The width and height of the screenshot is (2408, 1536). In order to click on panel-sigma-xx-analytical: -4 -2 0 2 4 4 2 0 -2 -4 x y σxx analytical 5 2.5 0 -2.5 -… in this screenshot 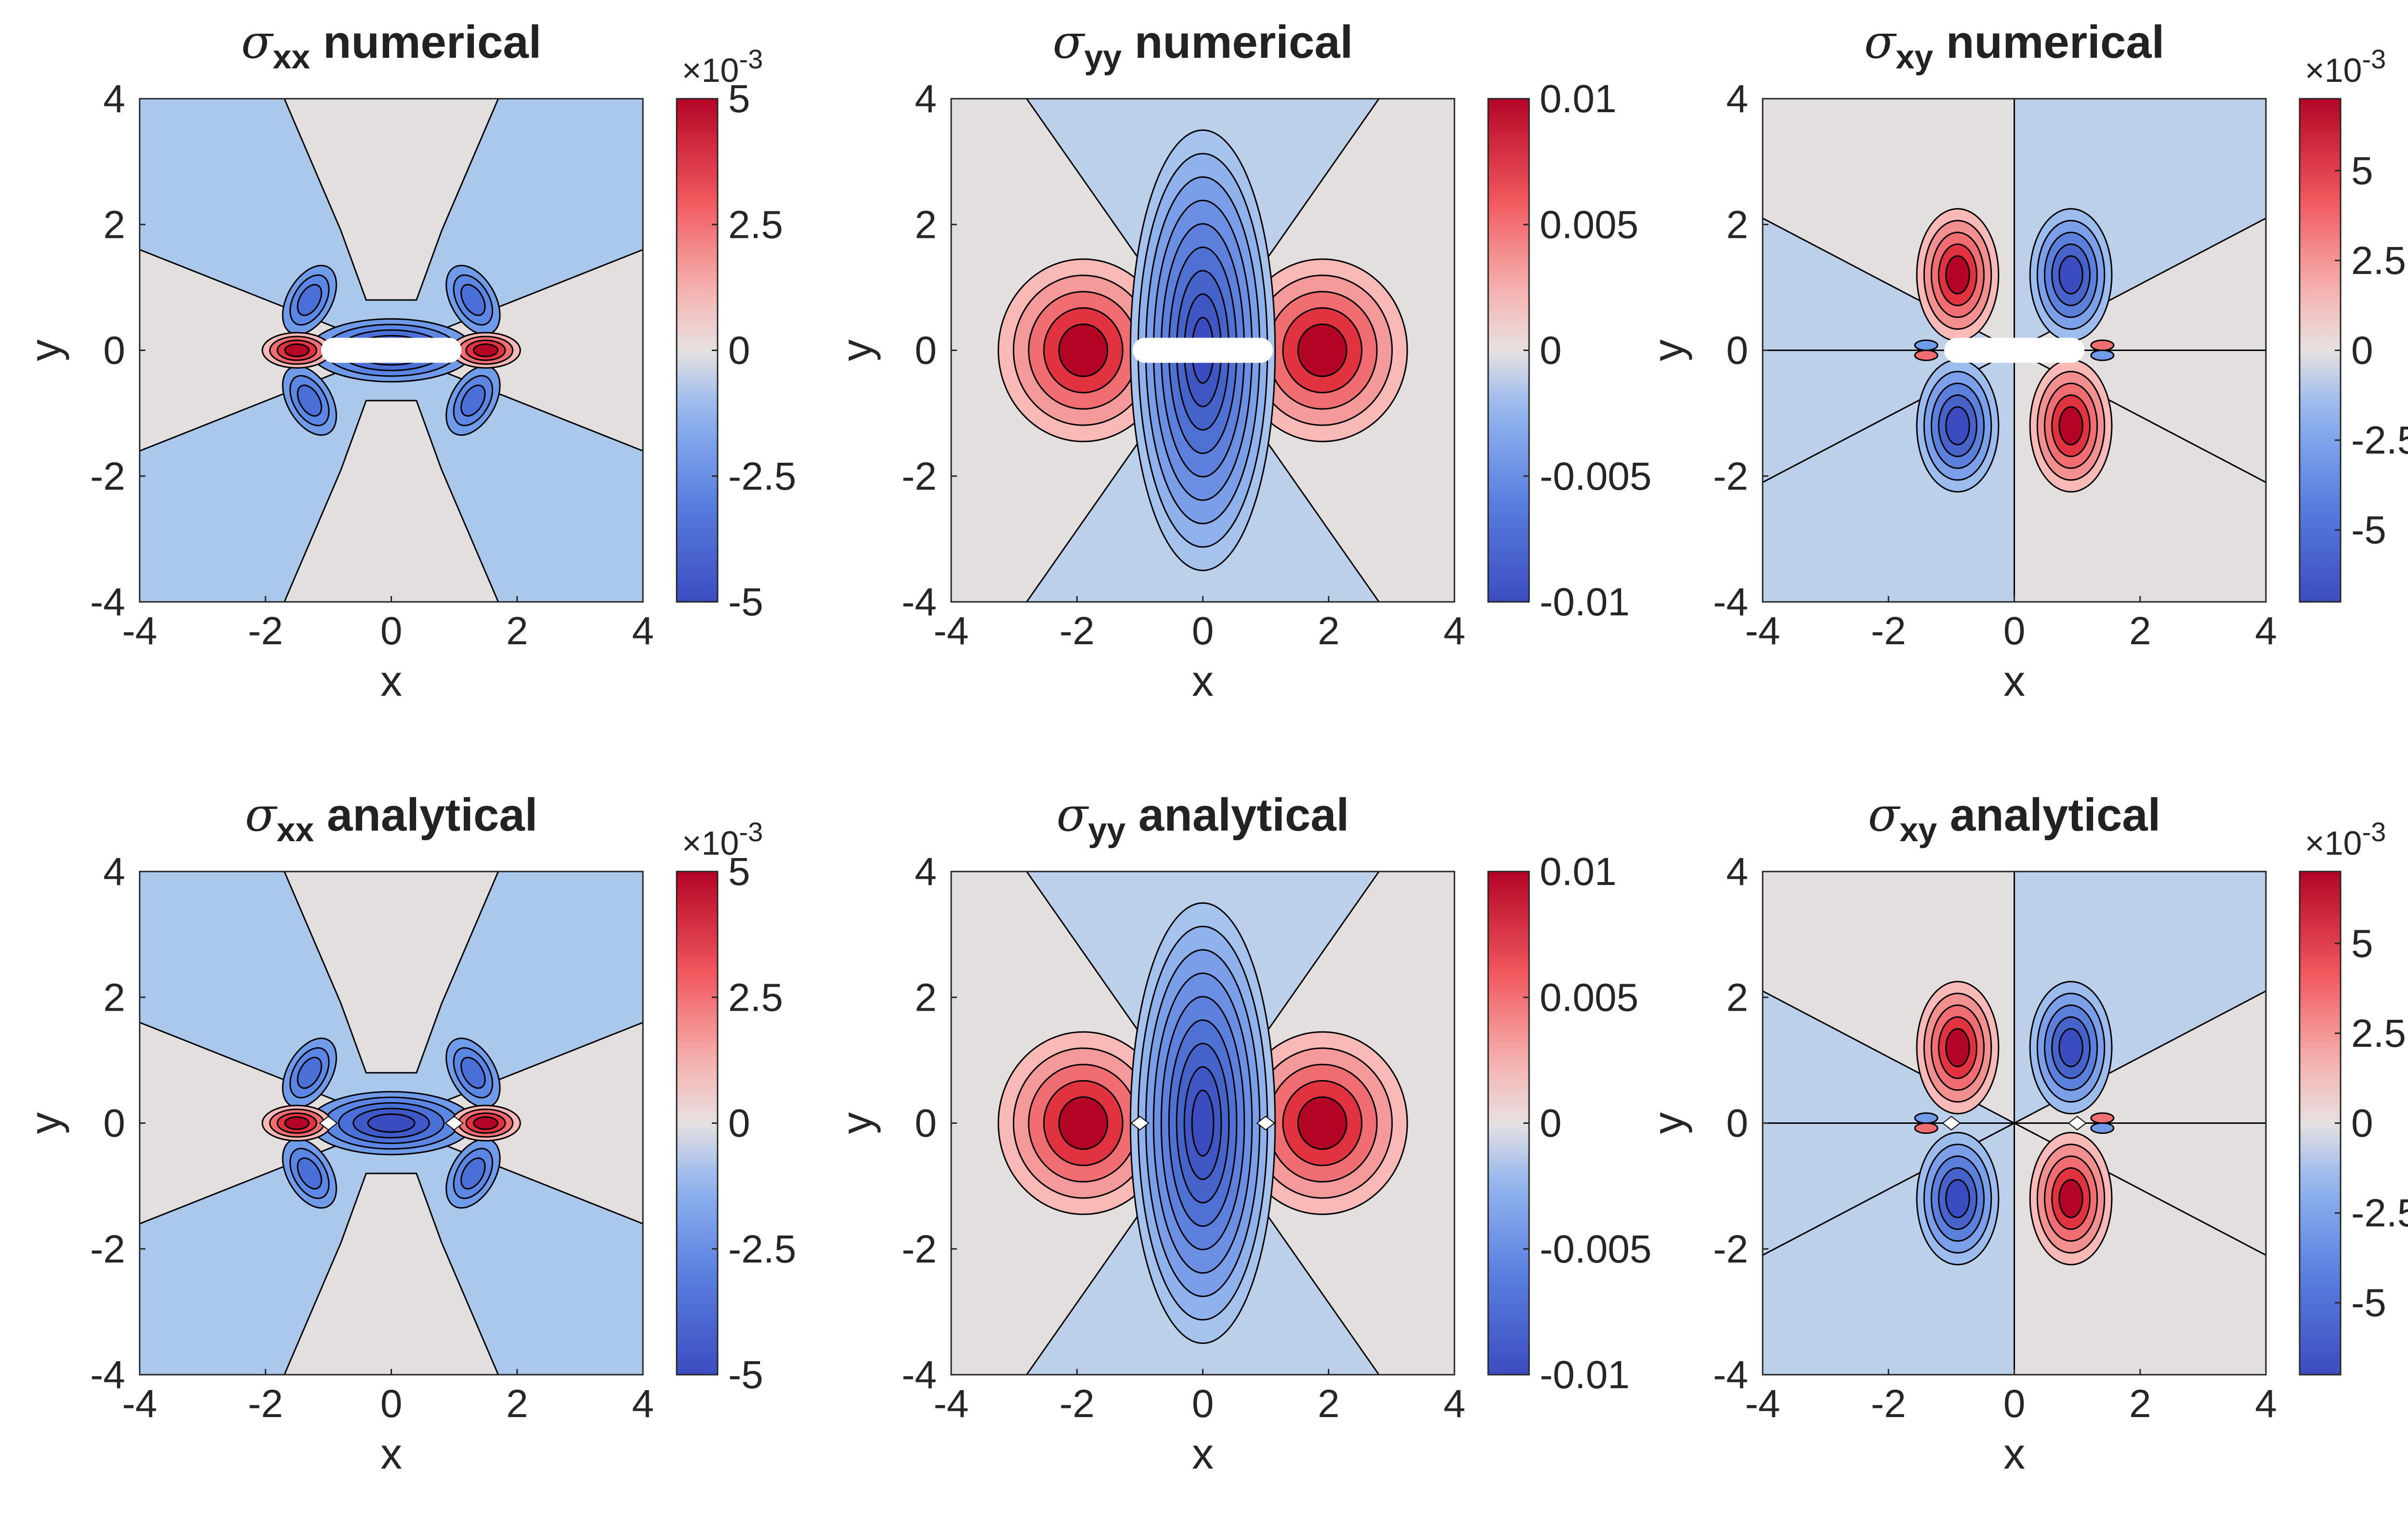, I will do `click(409, 1133)`.